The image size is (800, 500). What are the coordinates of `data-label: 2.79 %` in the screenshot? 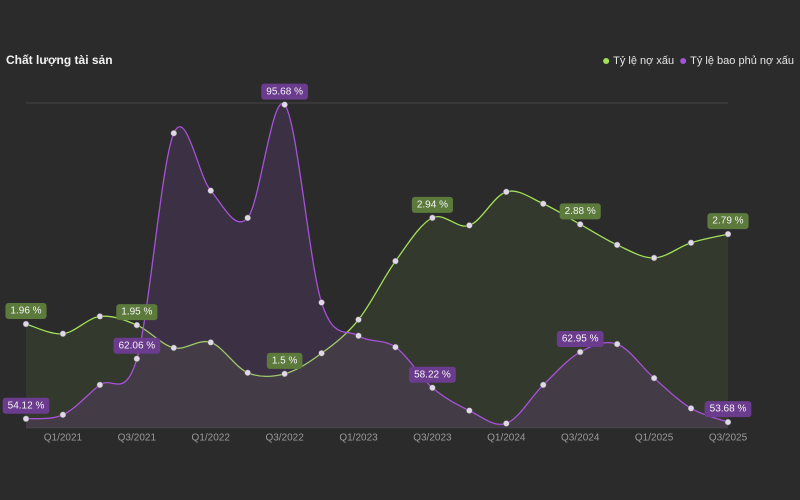 It's located at (728, 221).